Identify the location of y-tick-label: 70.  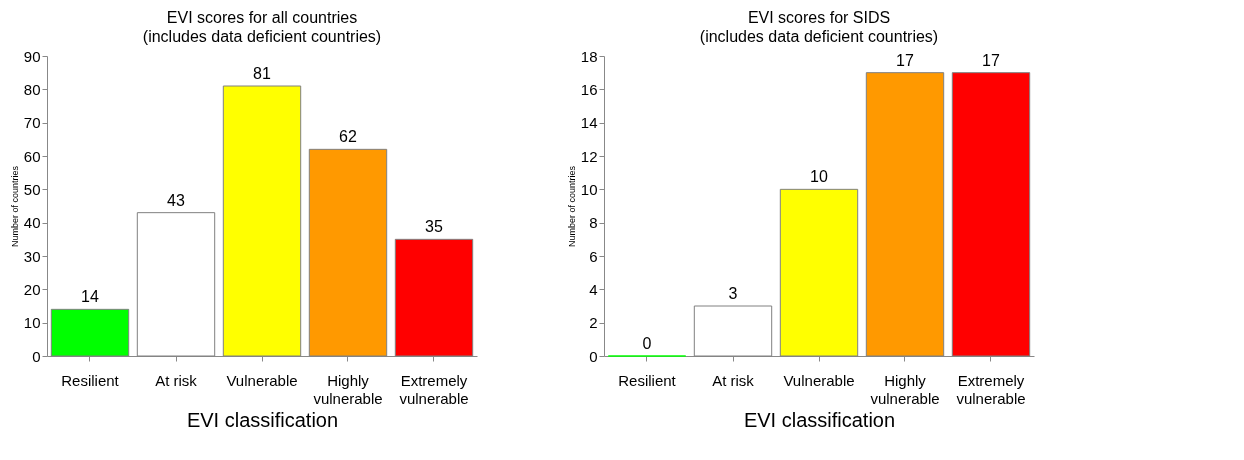
(32, 123).